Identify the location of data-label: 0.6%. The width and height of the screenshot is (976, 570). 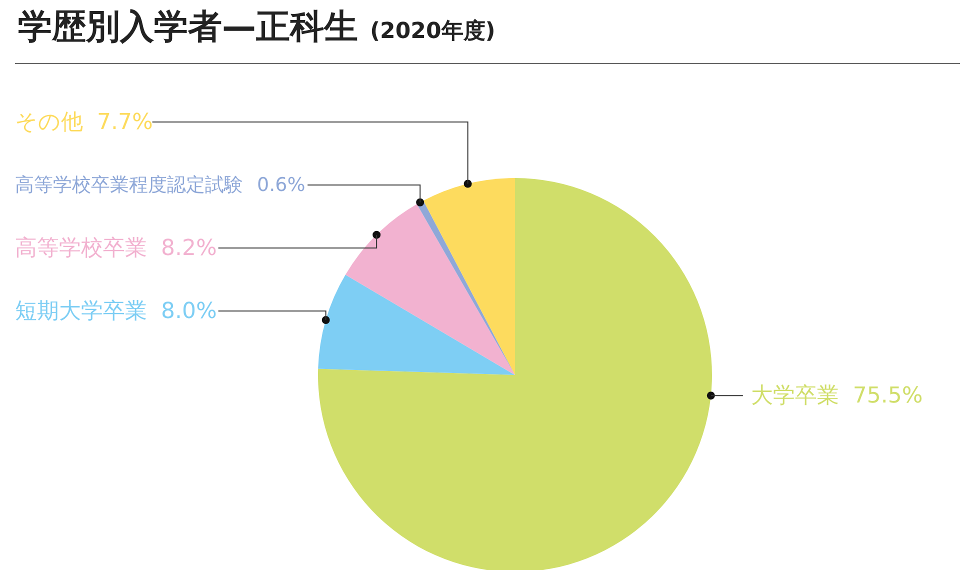
(281, 185).